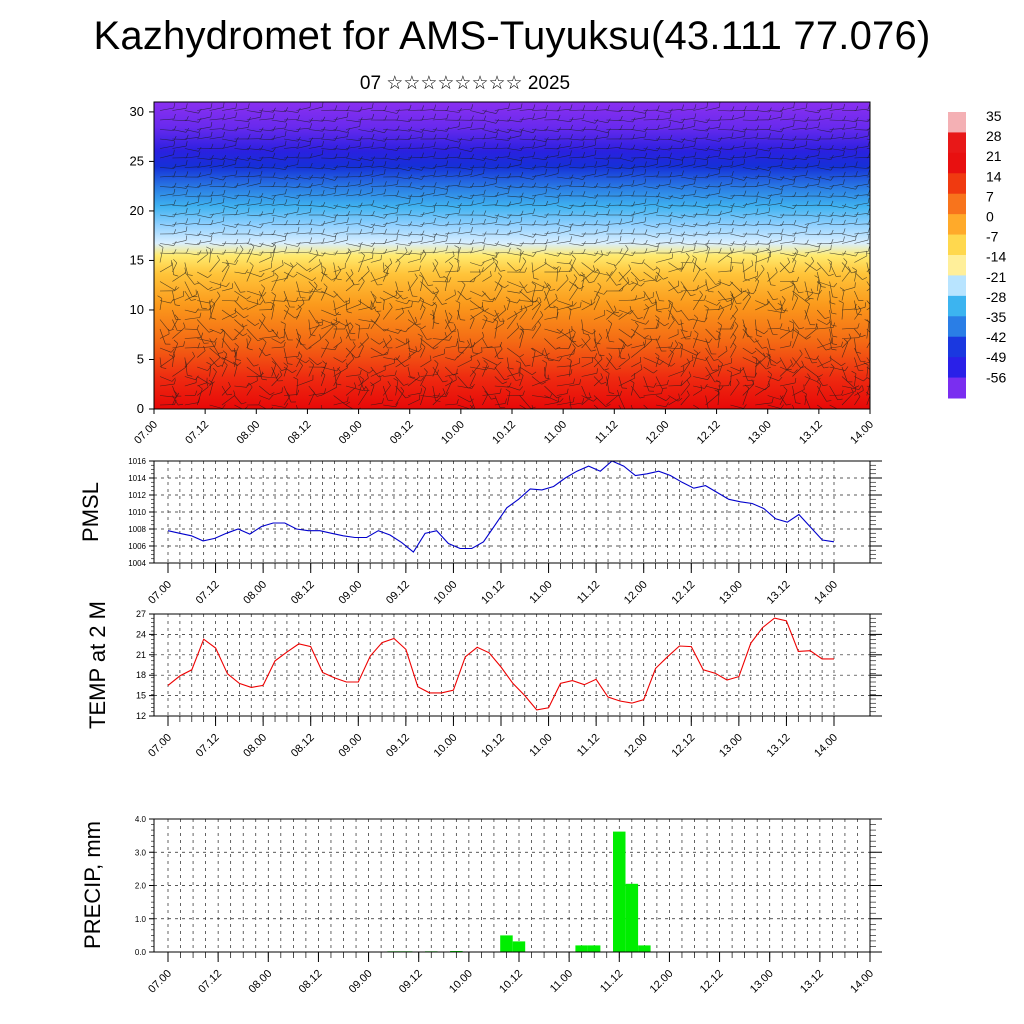  What do you see at coordinates (779, 746) in the screenshot?
I see `x-tick-label: 13.12` at bounding box center [779, 746].